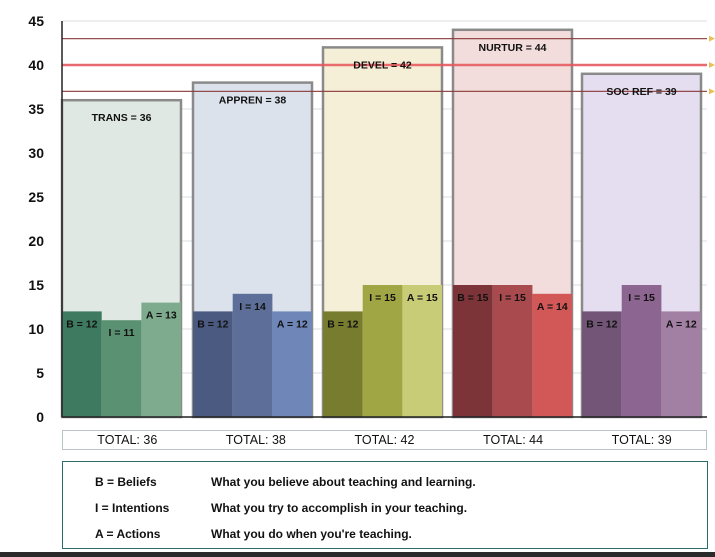 The height and width of the screenshot is (557, 715). Describe the element at coordinates (40, 417) in the screenshot. I see `y-tick-label: 0` at that location.